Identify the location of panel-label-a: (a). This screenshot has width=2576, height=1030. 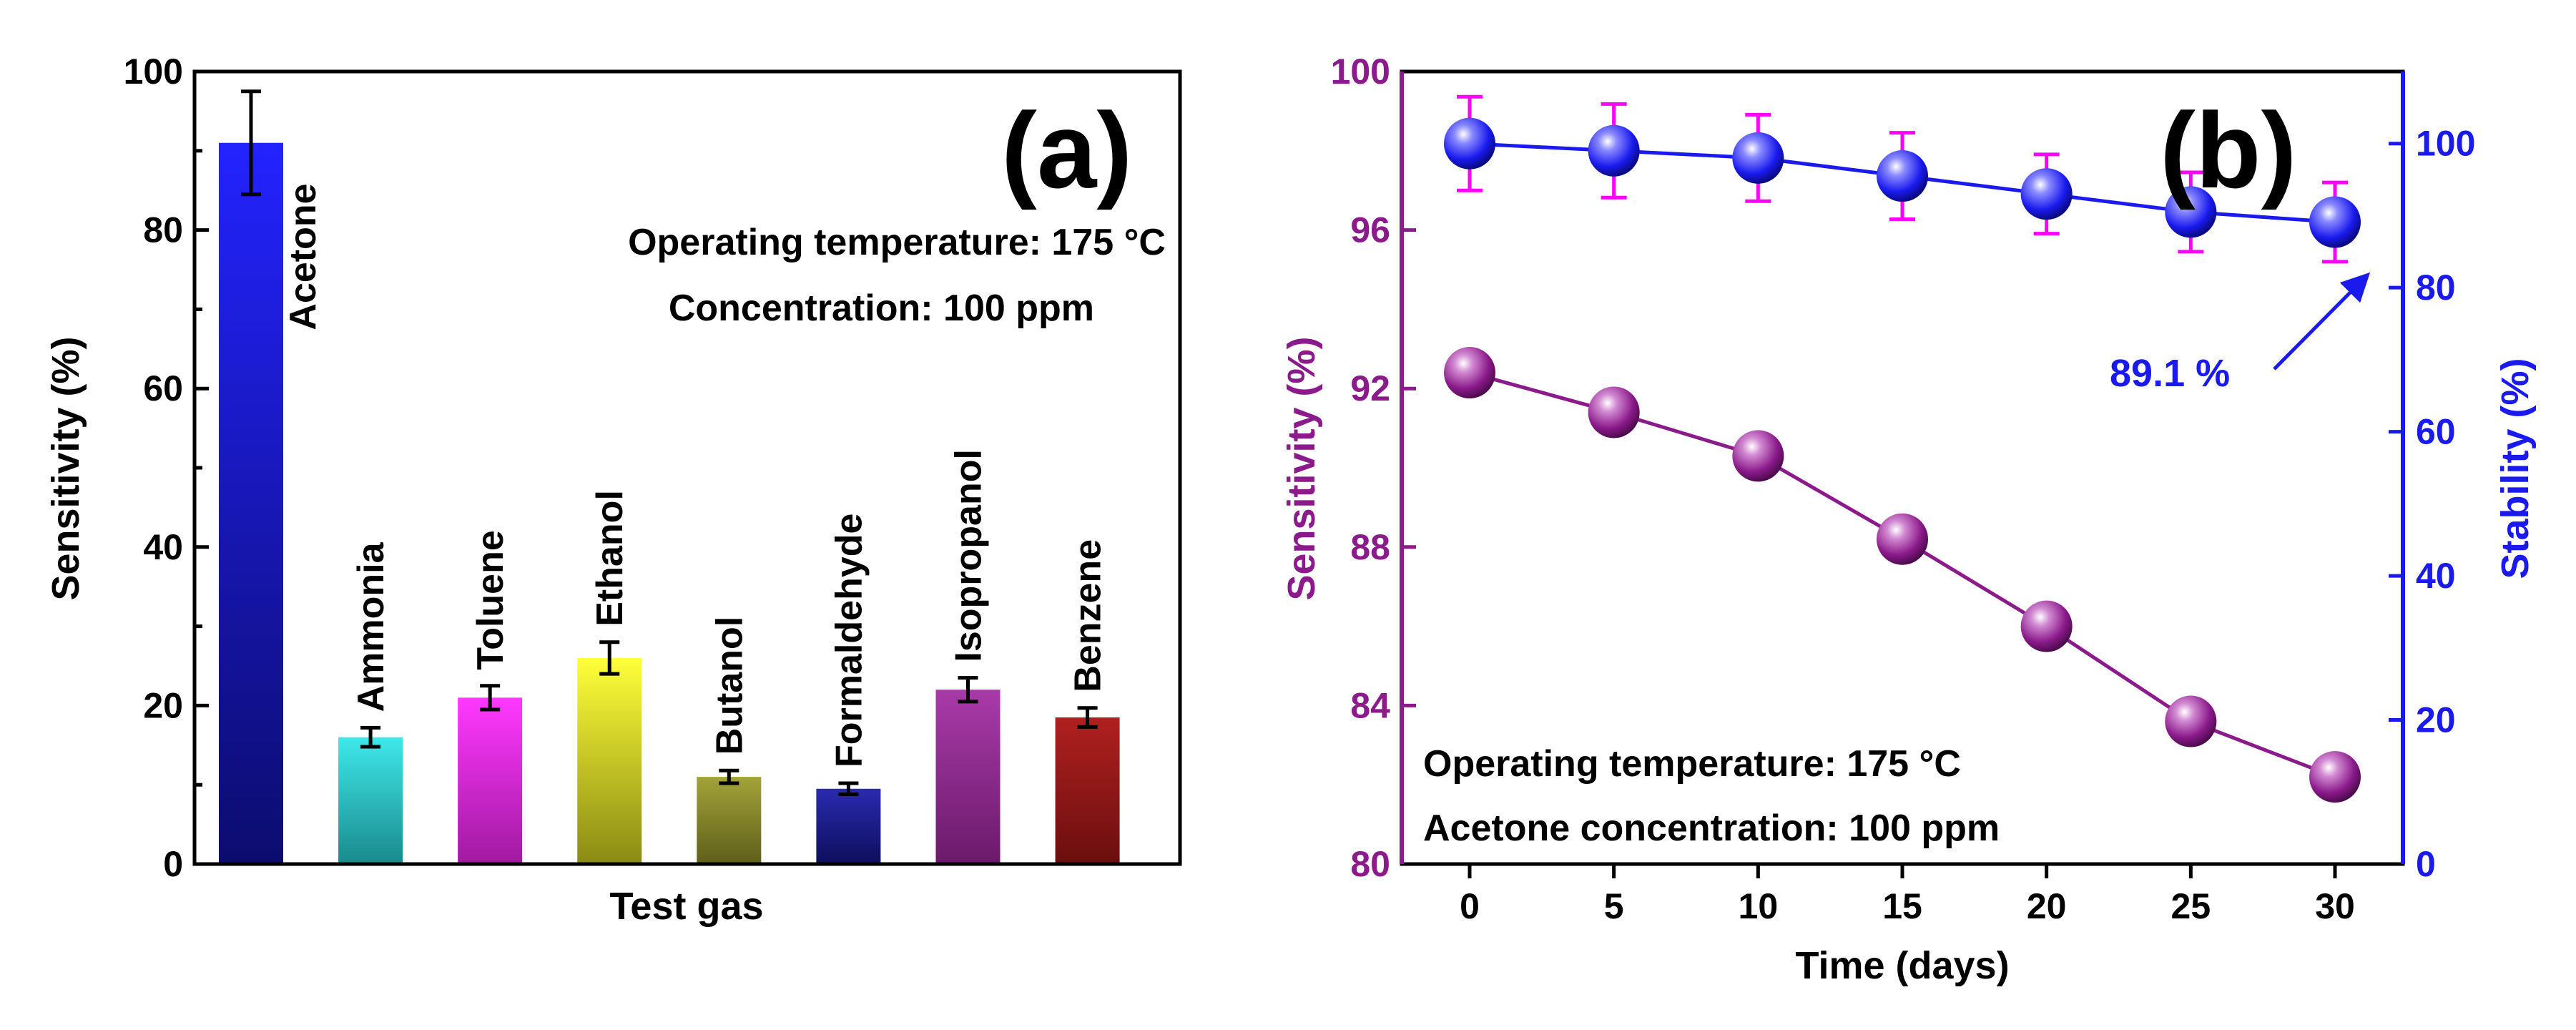
(1067, 150).